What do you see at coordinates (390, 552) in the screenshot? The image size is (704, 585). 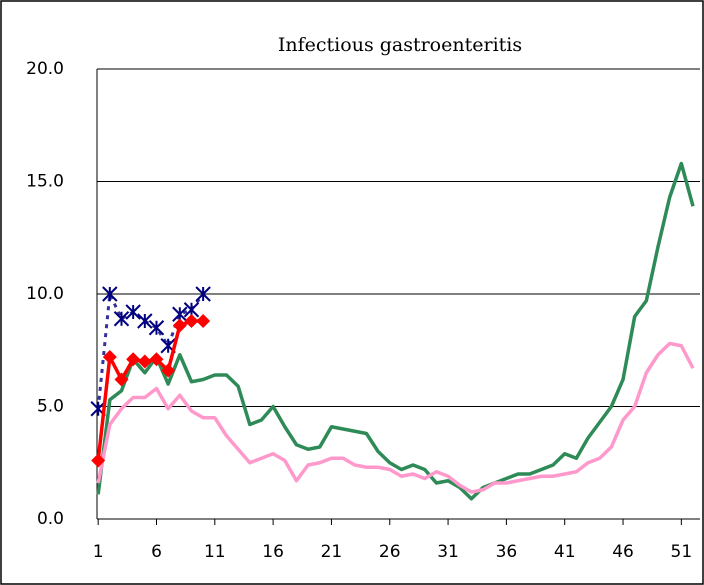 I see `x-tick-label: 26` at bounding box center [390, 552].